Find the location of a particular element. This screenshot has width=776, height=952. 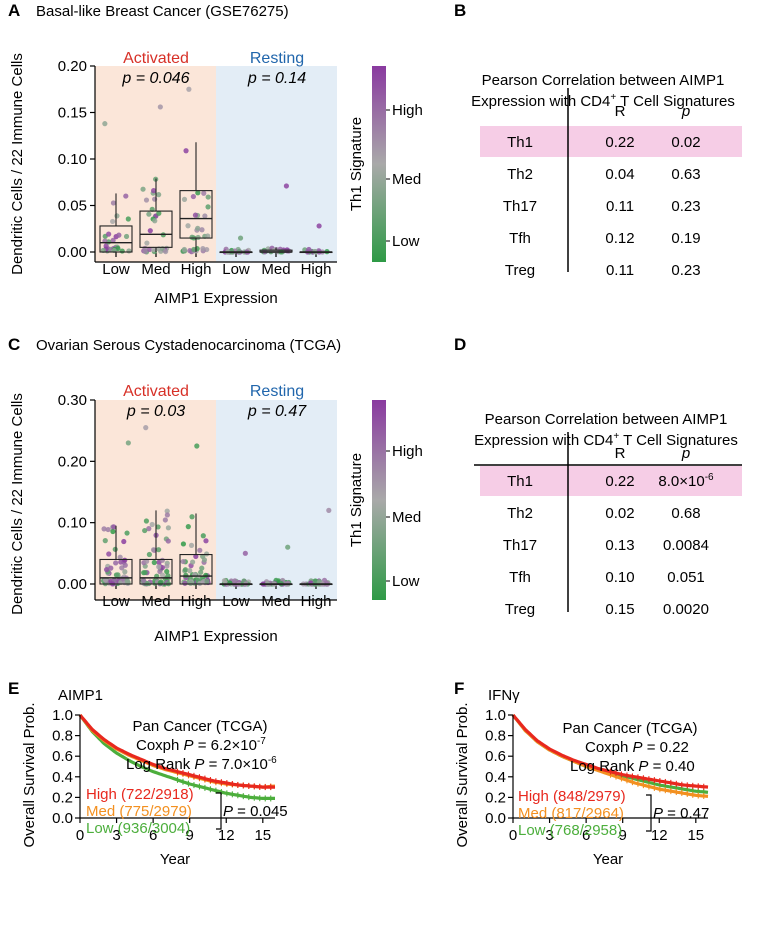

activated-p-value: p = 0.03 is located at coordinates (155, 411).